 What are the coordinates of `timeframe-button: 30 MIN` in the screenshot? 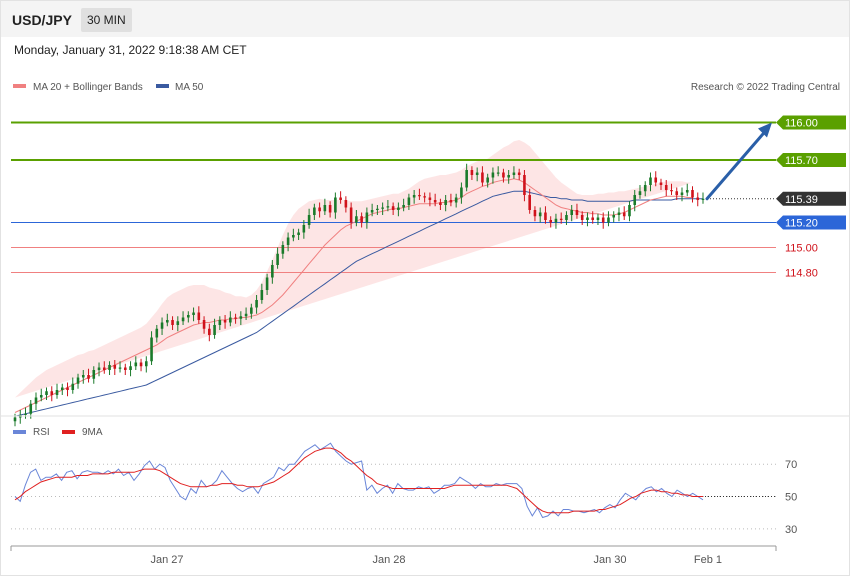 It's located at (106, 20).